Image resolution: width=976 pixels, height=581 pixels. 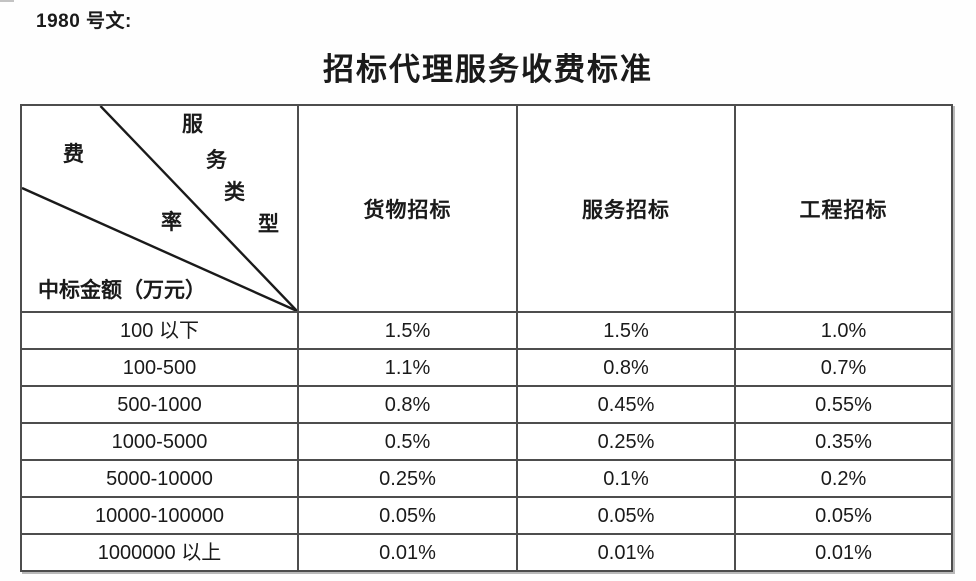 What do you see at coordinates (407, 367) in the screenshot?
I see `fee-value: 1.1%` at bounding box center [407, 367].